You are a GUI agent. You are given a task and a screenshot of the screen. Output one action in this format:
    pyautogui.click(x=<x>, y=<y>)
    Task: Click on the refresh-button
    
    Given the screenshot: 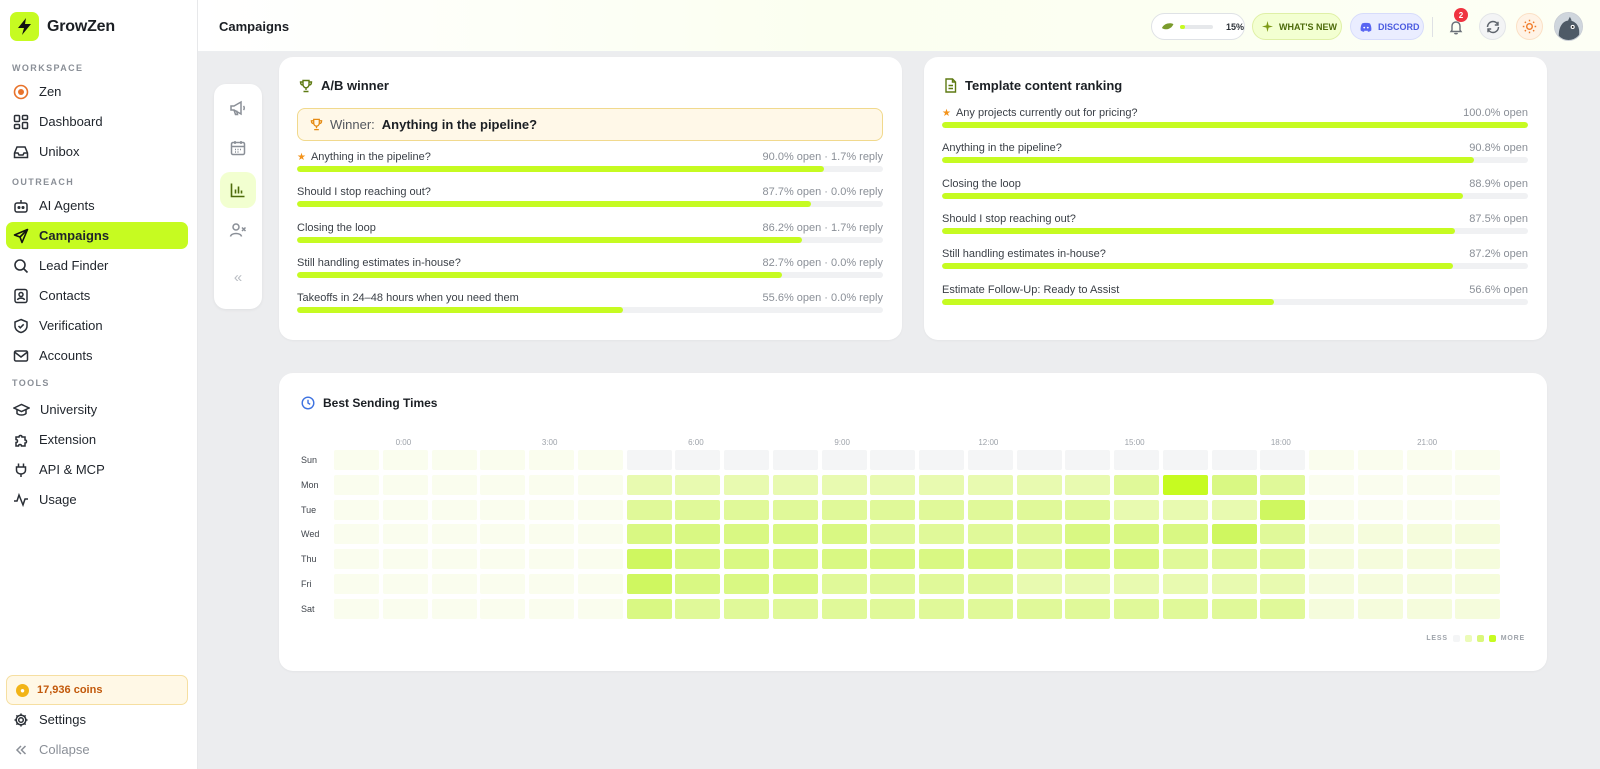 What is the action you would take?
    pyautogui.click(x=1492, y=26)
    